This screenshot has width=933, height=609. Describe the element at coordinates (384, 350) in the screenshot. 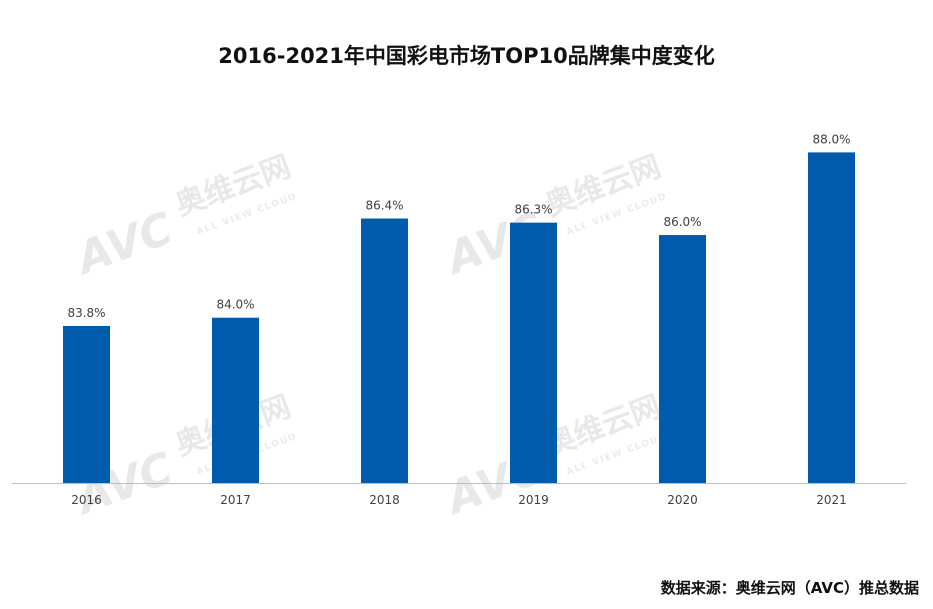

I see `bar-2018` at that location.